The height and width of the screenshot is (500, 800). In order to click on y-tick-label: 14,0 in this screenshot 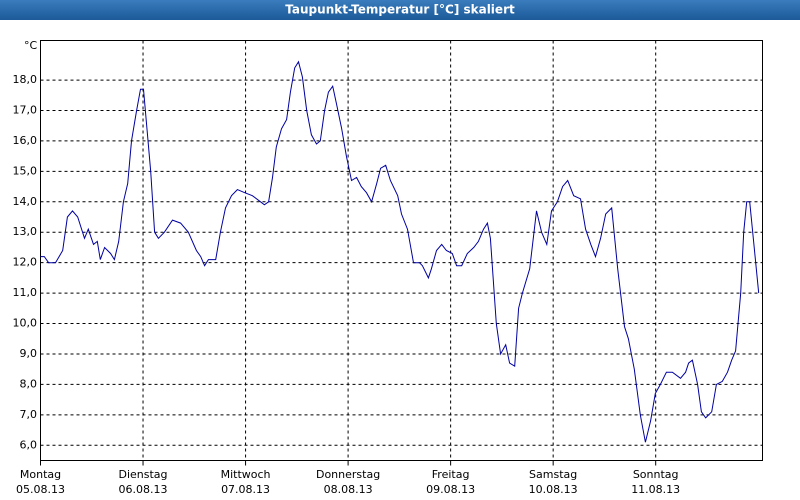, I will do `click(25, 201)`.